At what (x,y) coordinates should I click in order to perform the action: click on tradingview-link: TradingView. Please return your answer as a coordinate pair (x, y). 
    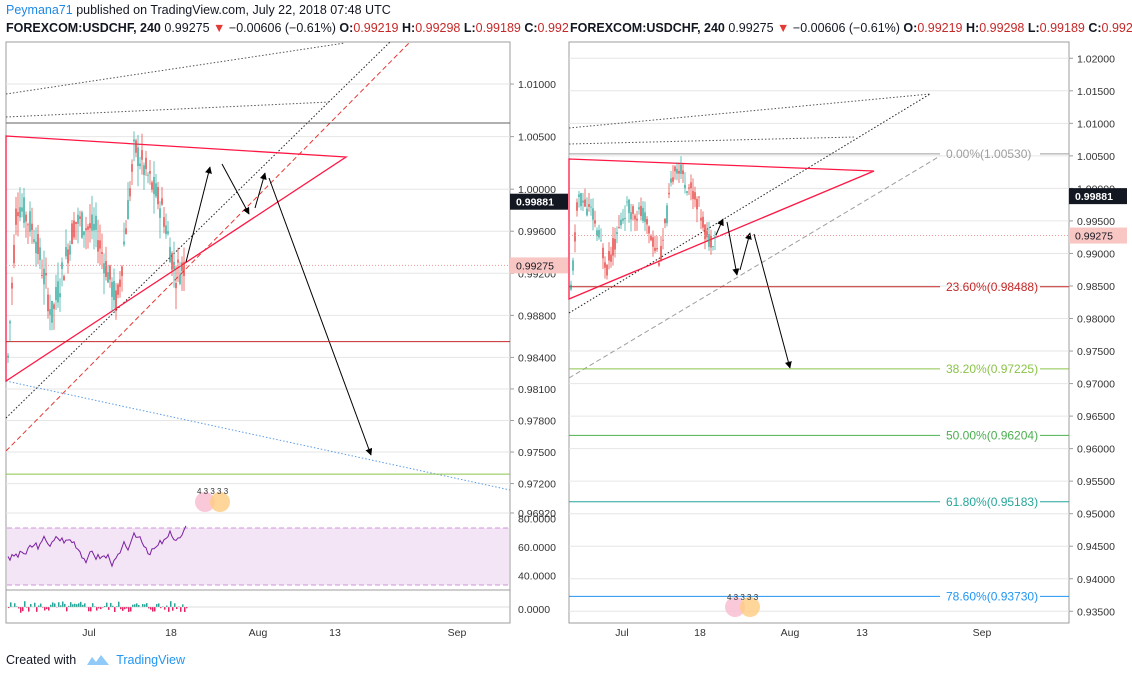
    Looking at the image, I should click on (150, 660).